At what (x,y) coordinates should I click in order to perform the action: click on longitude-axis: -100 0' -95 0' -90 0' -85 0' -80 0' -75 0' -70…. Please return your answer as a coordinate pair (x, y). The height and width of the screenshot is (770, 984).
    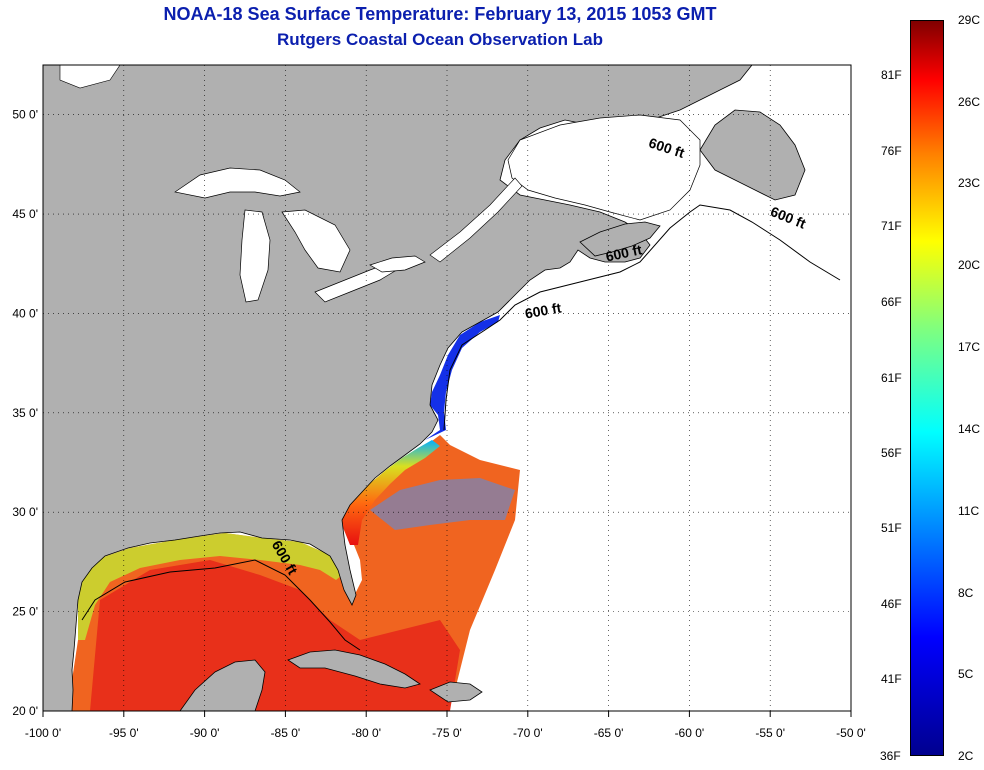
    Looking at the image, I should click on (445, 725).